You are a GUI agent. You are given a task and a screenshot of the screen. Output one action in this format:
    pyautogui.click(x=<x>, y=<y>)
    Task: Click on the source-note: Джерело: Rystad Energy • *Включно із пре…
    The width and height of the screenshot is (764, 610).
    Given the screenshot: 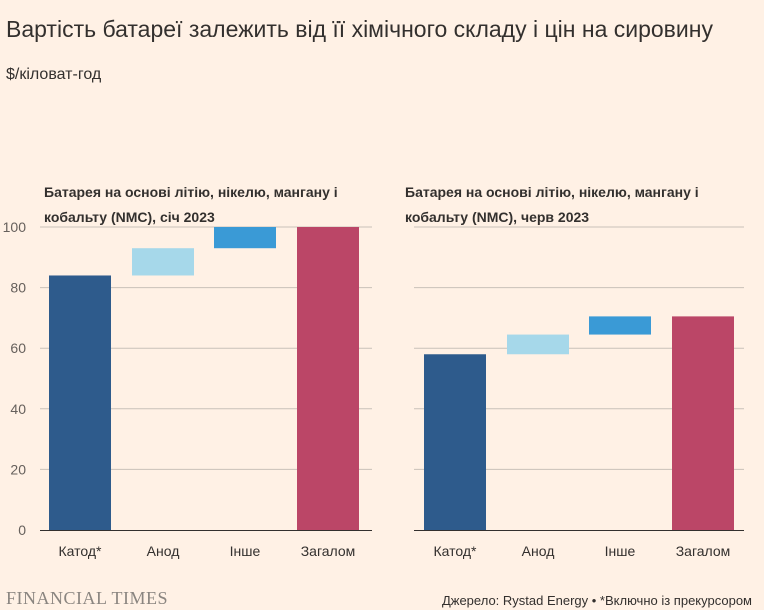 What is the action you would take?
    pyautogui.click(x=596, y=600)
    